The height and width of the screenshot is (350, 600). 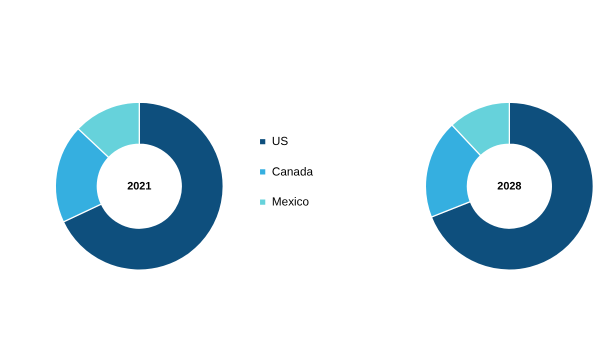 I want to click on legend-label: US, so click(x=280, y=141).